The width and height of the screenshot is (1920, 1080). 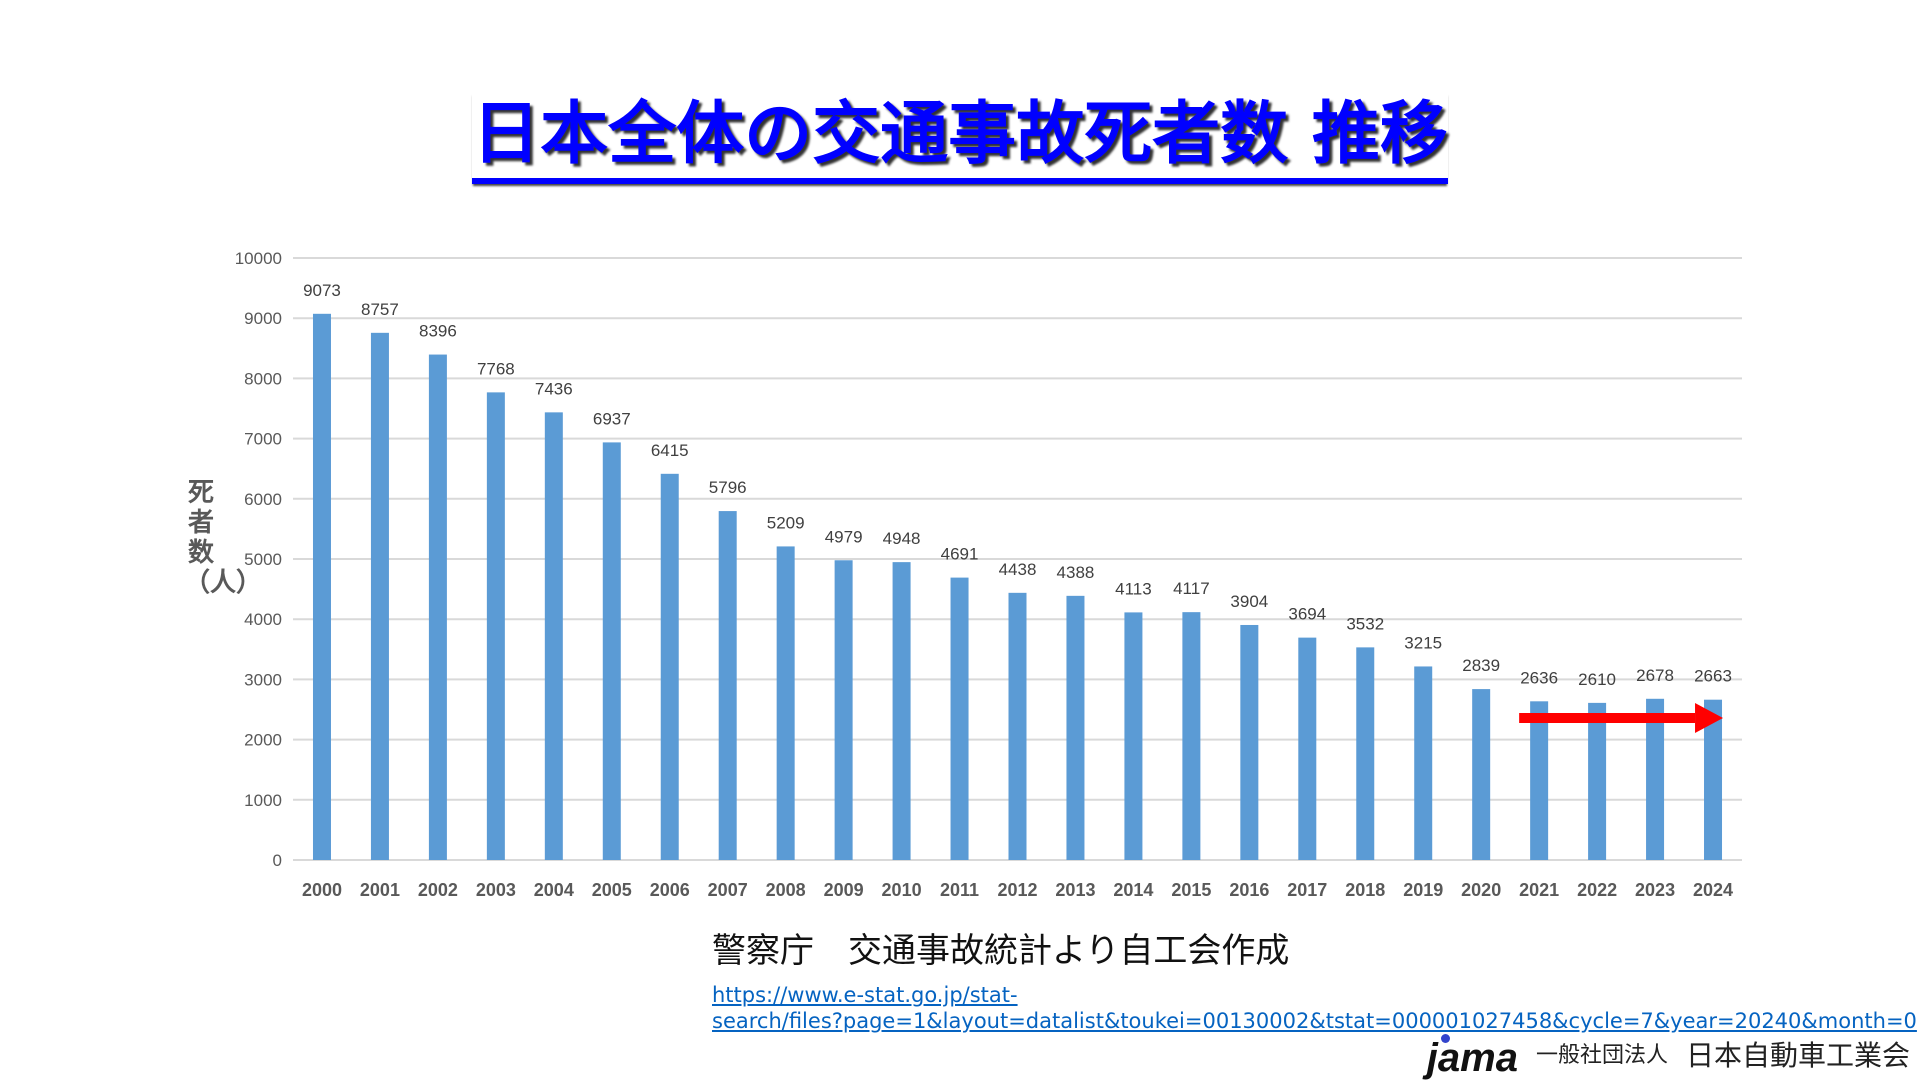 What do you see at coordinates (1075, 727) in the screenshot?
I see `bar-2013` at bounding box center [1075, 727].